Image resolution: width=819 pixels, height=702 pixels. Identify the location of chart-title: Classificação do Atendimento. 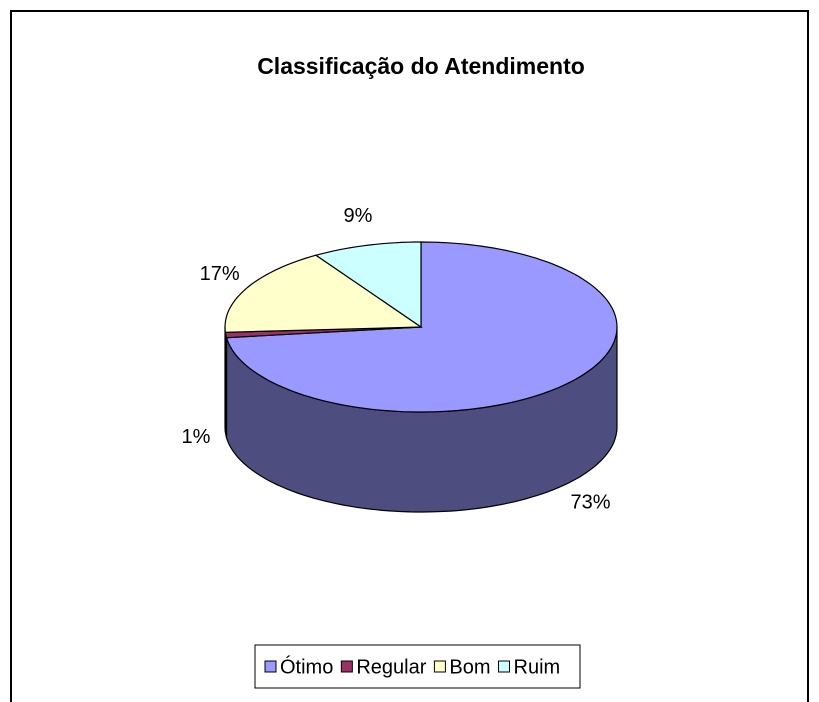
(421, 66).